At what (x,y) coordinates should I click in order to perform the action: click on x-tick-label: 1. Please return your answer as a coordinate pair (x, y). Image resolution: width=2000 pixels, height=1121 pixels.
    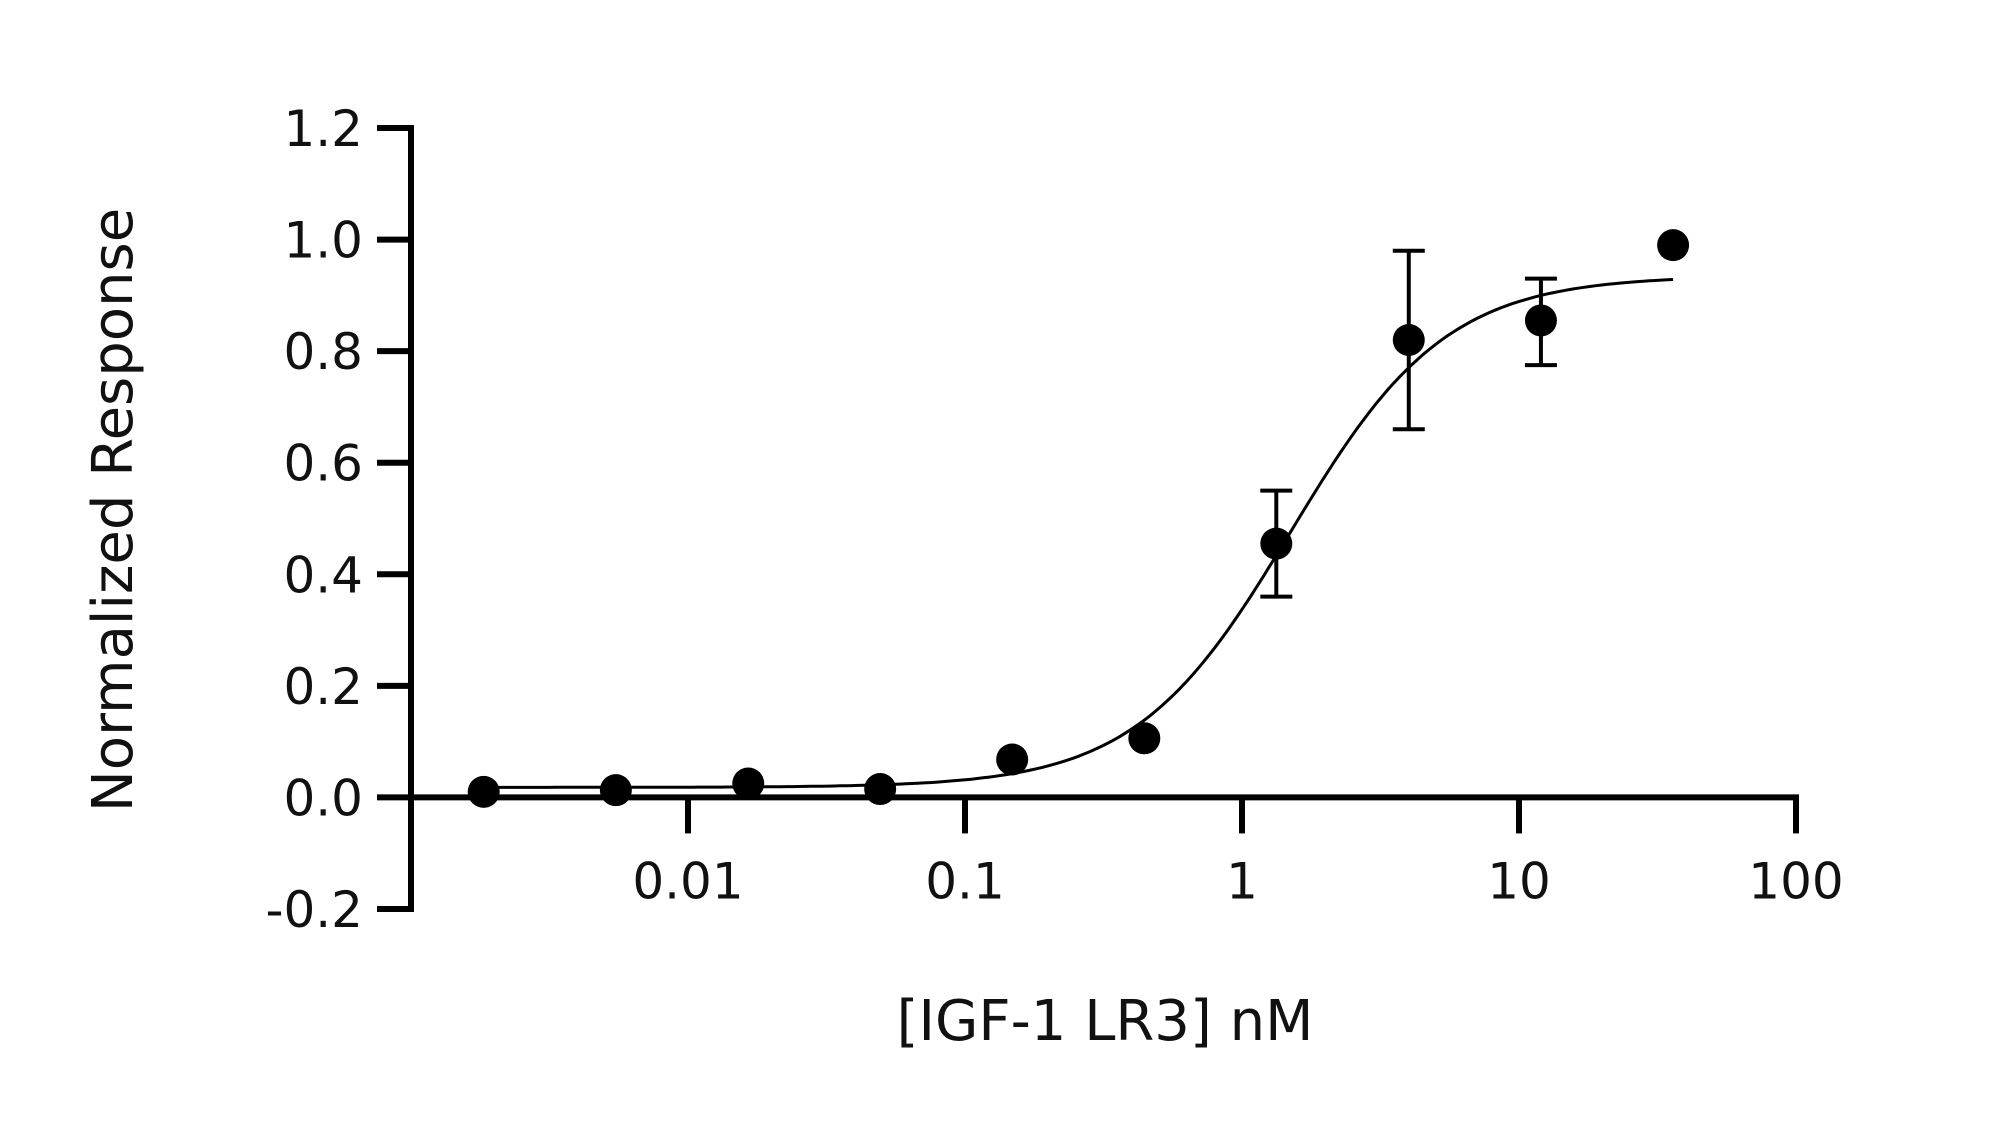
    Looking at the image, I should click on (1242, 881).